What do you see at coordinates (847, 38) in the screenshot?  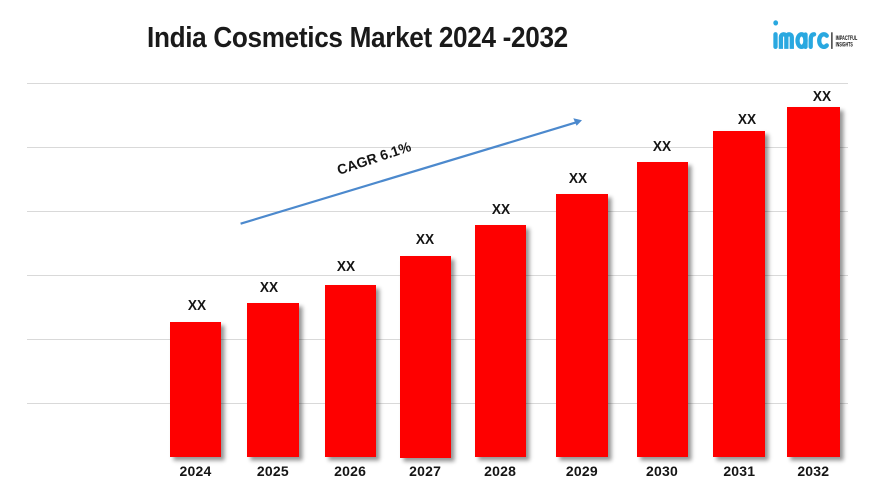 I see `svg-text: IMPACTFUL` at bounding box center [847, 38].